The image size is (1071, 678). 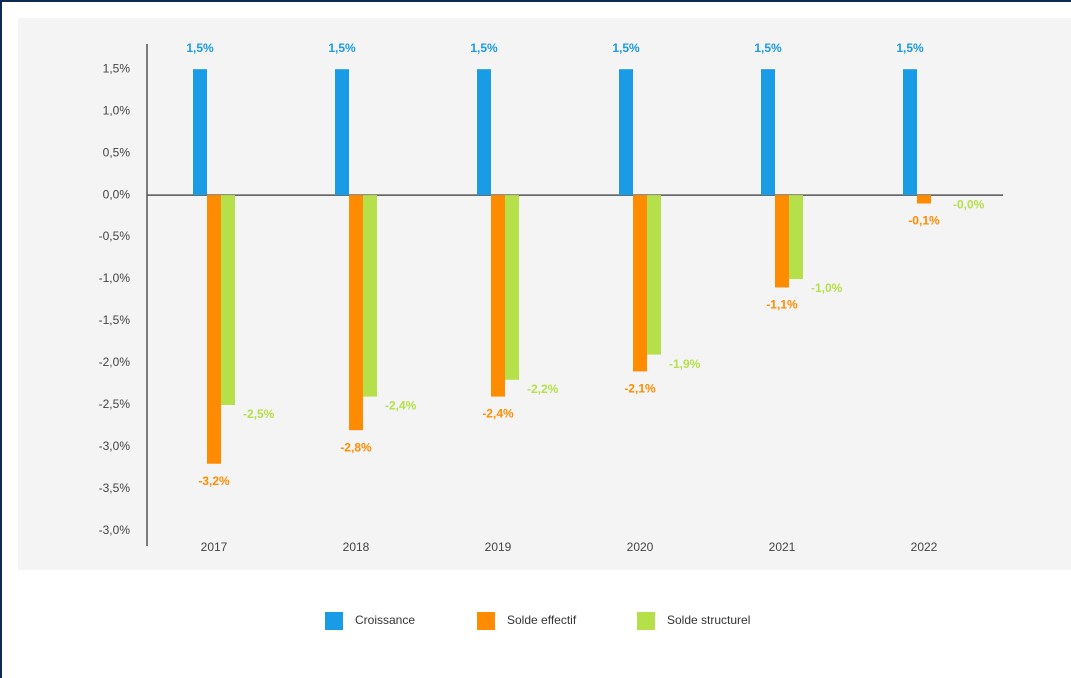 What do you see at coordinates (640, 547) in the screenshot?
I see `x-tick-label: 2020` at bounding box center [640, 547].